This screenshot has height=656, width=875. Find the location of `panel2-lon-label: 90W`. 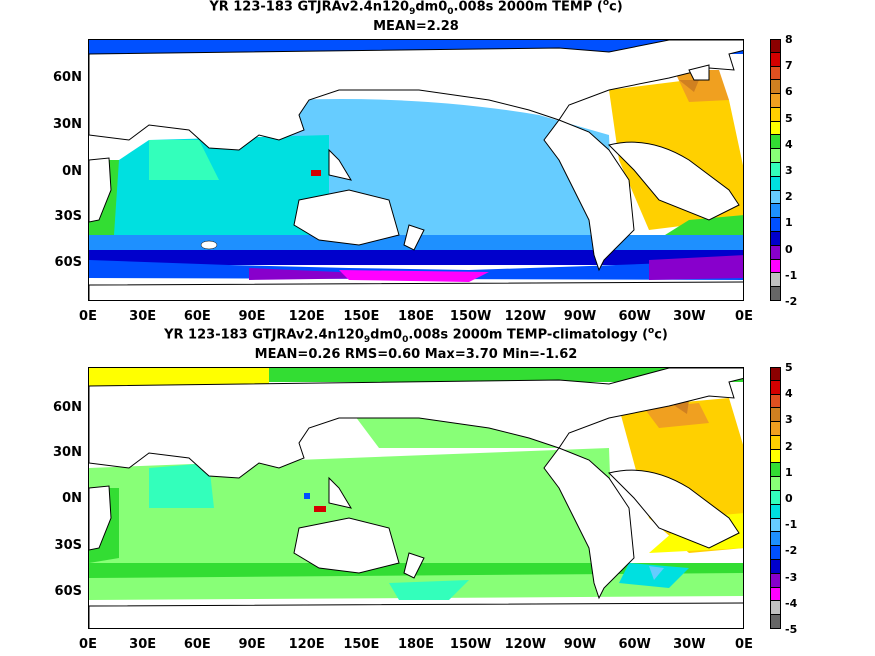

panel2-lon-label: 90W is located at coordinates (580, 644).